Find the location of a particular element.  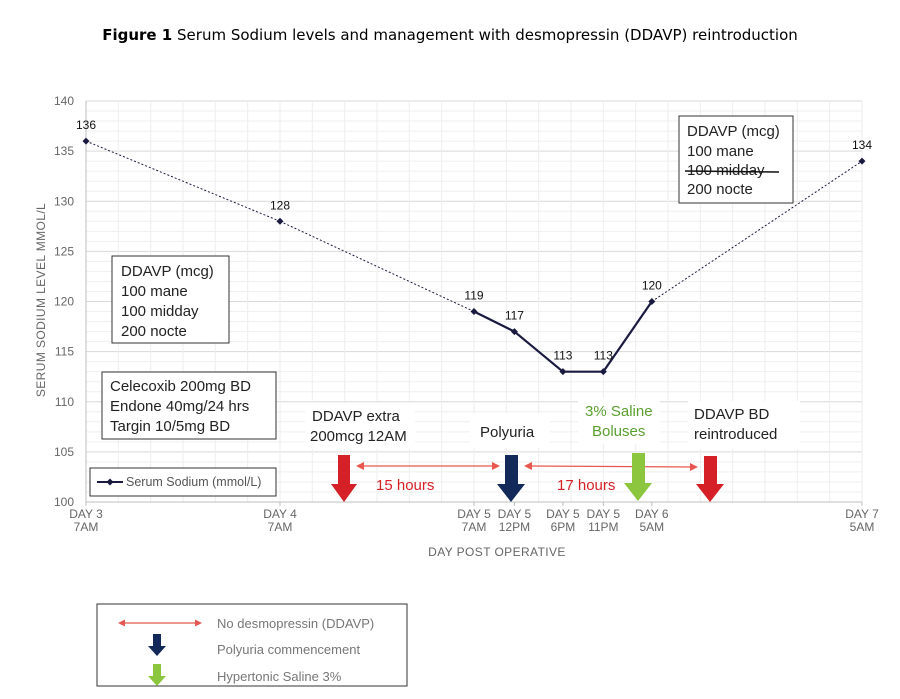

medication-line-3: Targin 10/5mg BD is located at coordinates (170, 426).